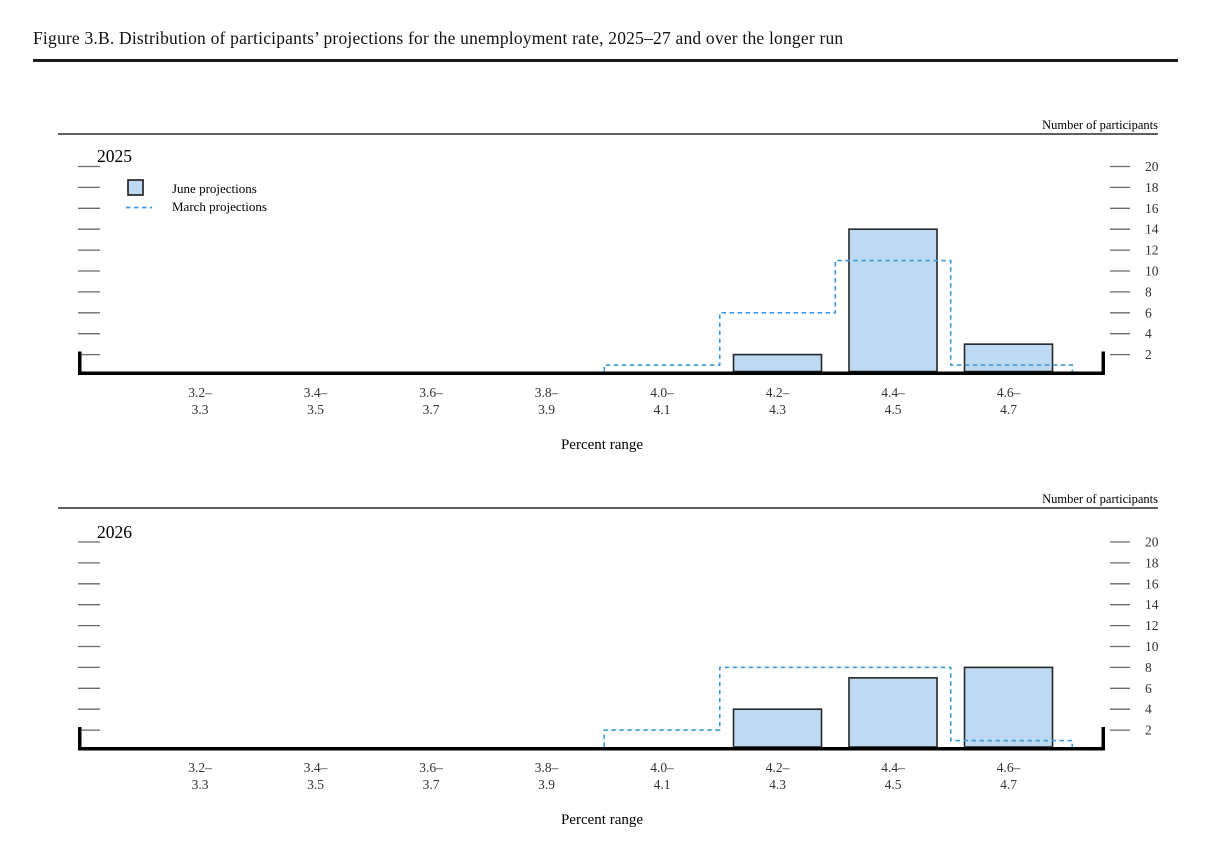 The image size is (1212, 856). I want to click on june-bar-2025-4.6–4.7, so click(1008, 358).